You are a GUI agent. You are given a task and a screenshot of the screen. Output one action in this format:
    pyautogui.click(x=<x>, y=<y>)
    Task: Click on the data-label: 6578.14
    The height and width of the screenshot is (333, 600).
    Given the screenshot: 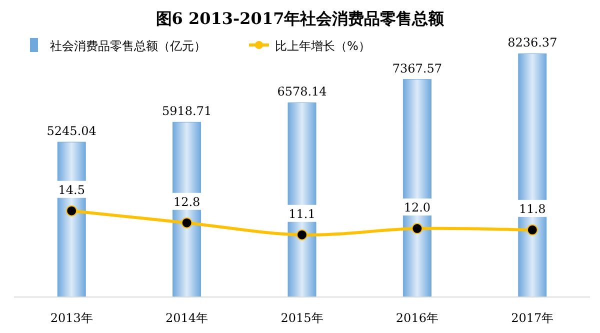 What is the action you would take?
    pyautogui.click(x=302, y=91)
    